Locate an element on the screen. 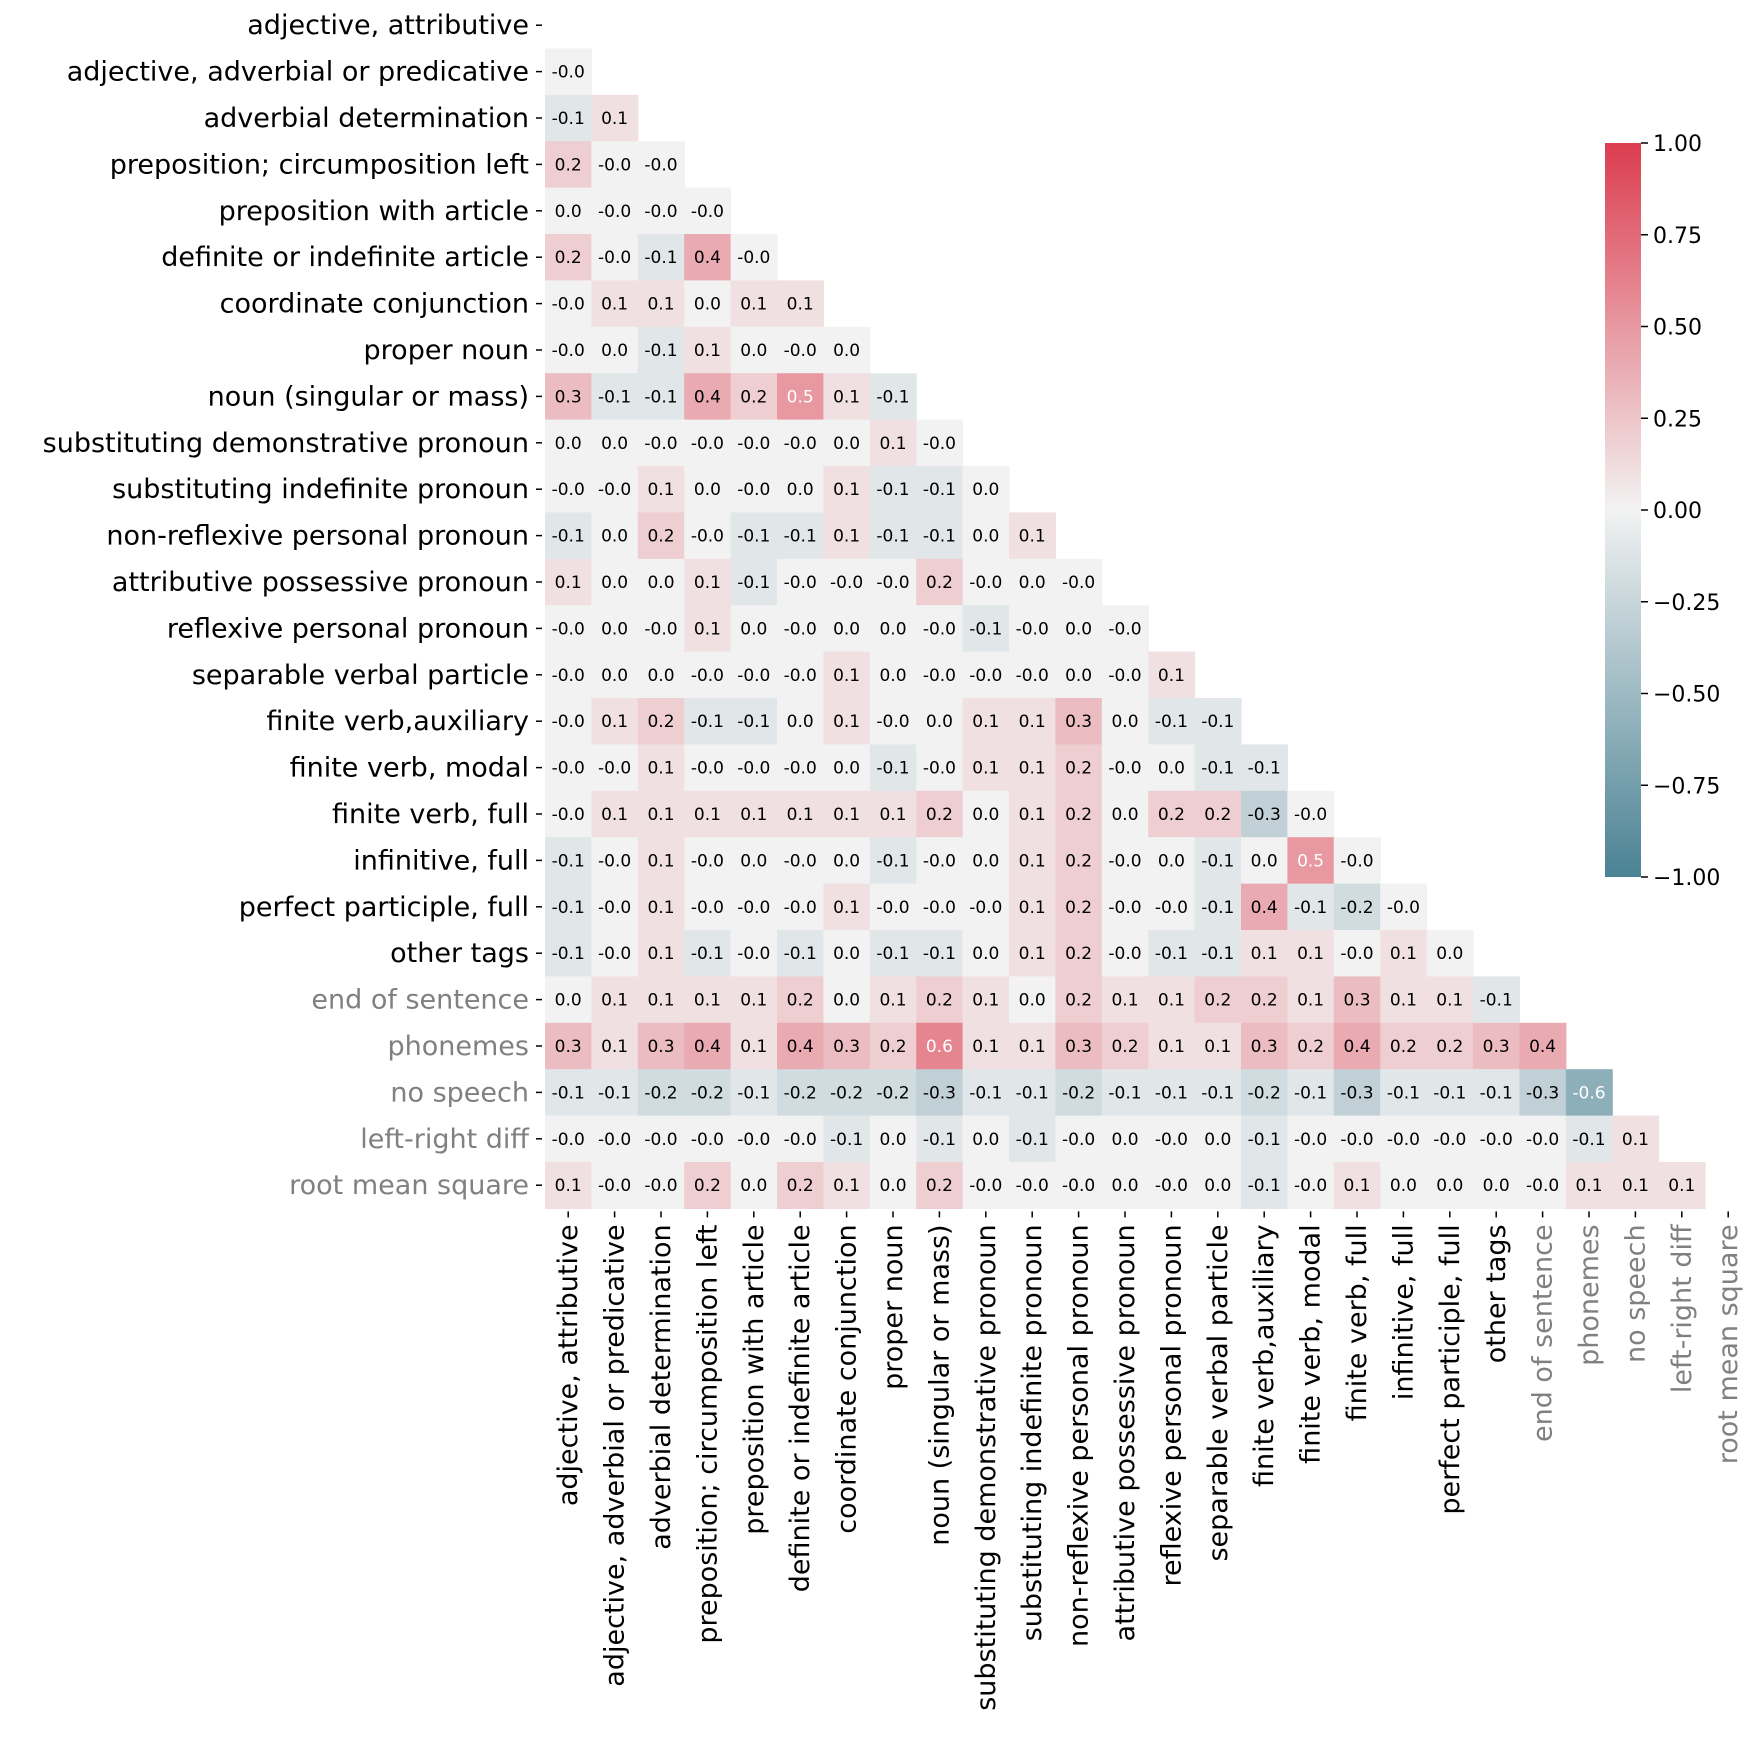 This screenshot has height=1750, width=1750. row-label: proper noun is located at coordinates (446, 350).